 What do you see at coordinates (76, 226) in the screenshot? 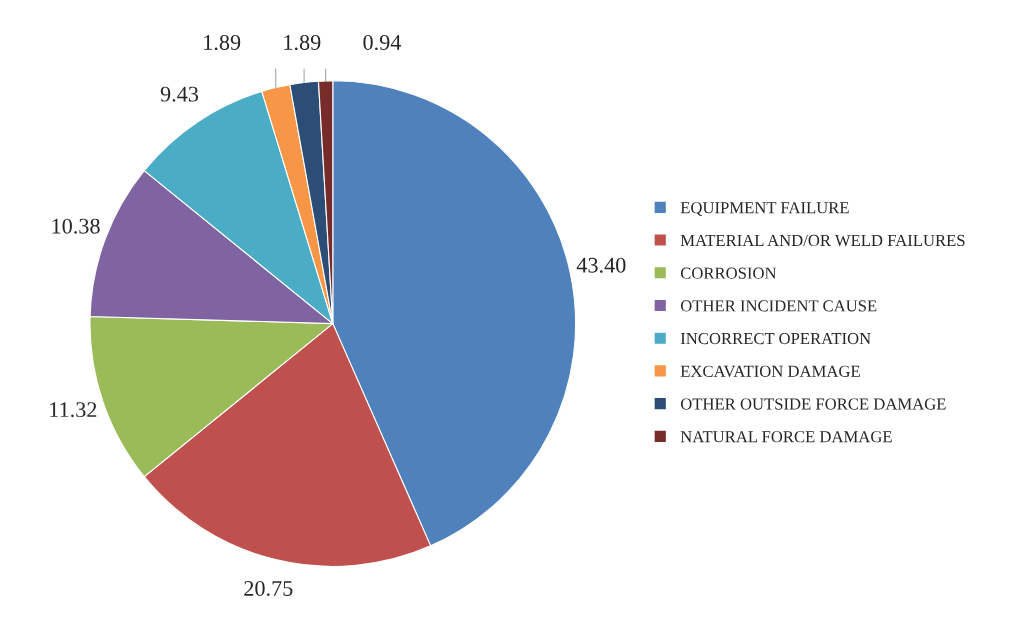
I see `data-label: 10.38` at bounding box center [76, 226].